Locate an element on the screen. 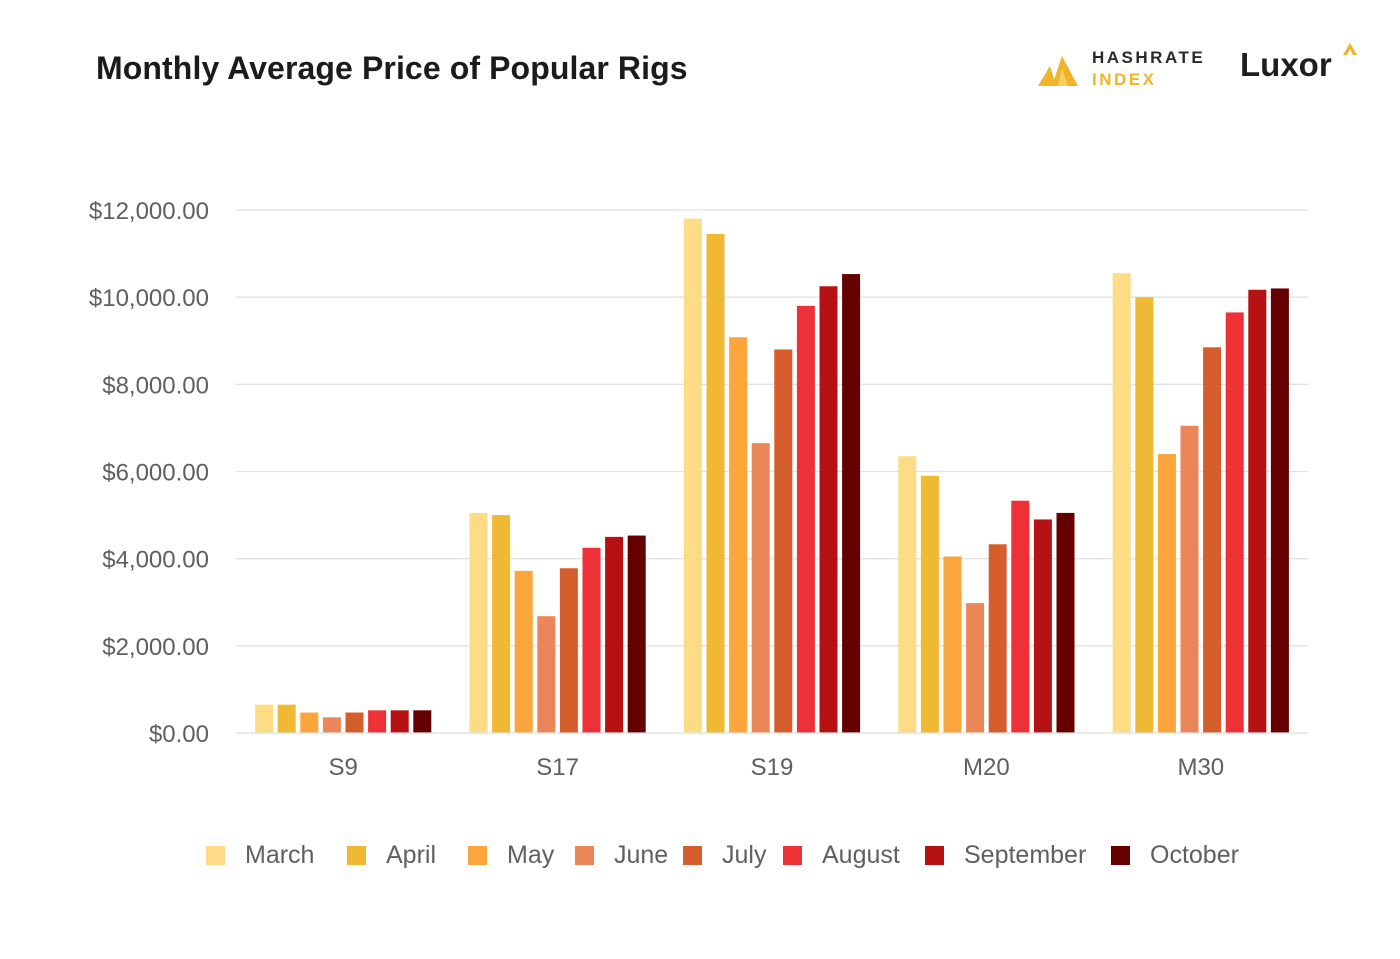 The width and height of the screenshot is (1400, 959). brand-hashrate-text: HASHRATE is located at coordinates (1149, 57).